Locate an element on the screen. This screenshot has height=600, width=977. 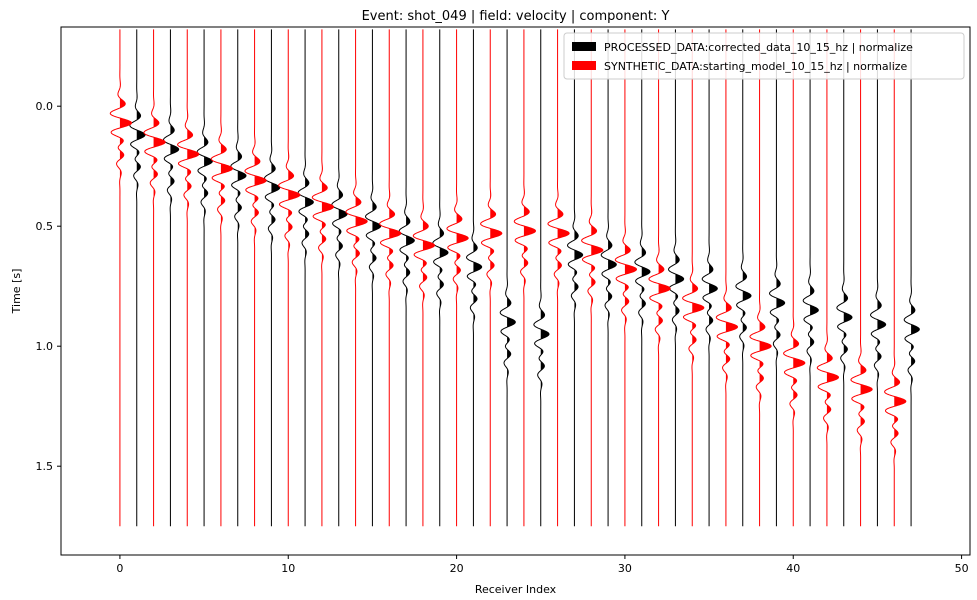
y-axis-label: Time [s] is located at coordinates (16, 292).